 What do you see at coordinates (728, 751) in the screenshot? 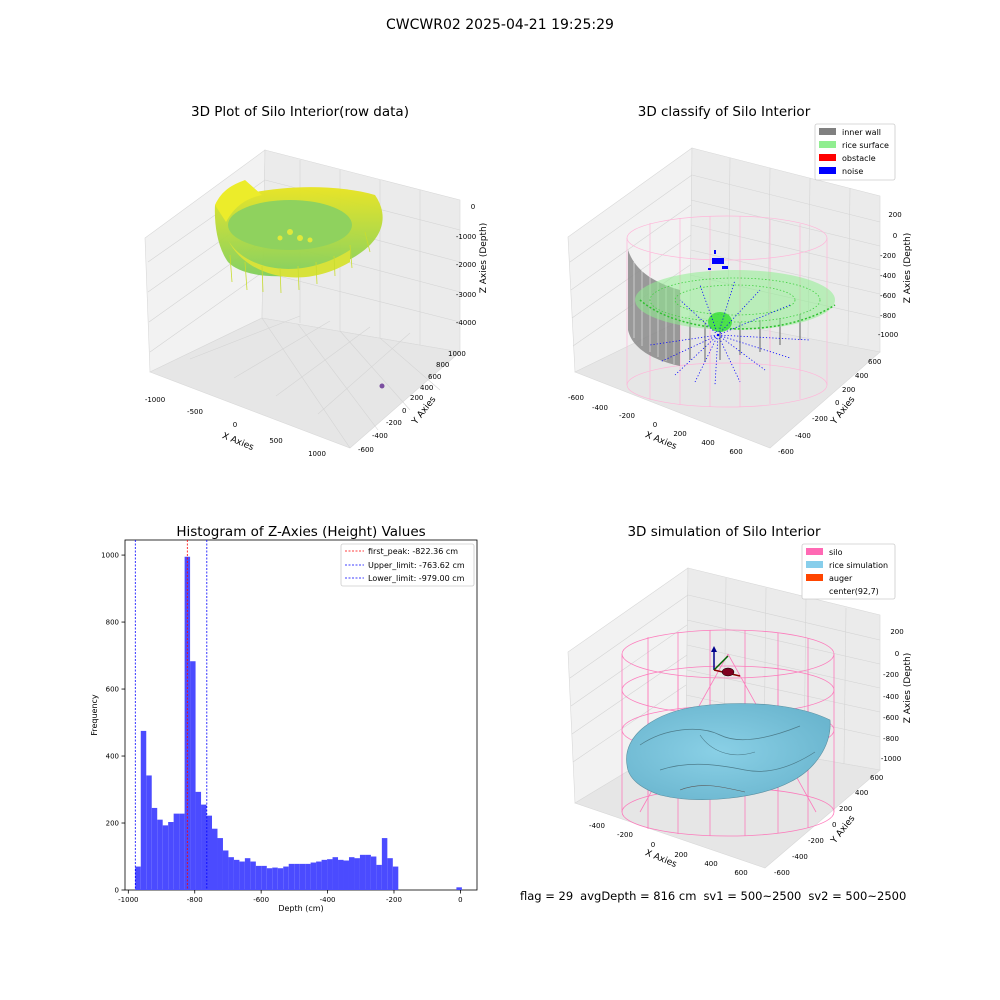
I see `simulation-rice-surface` at bounding box center [728, 751].